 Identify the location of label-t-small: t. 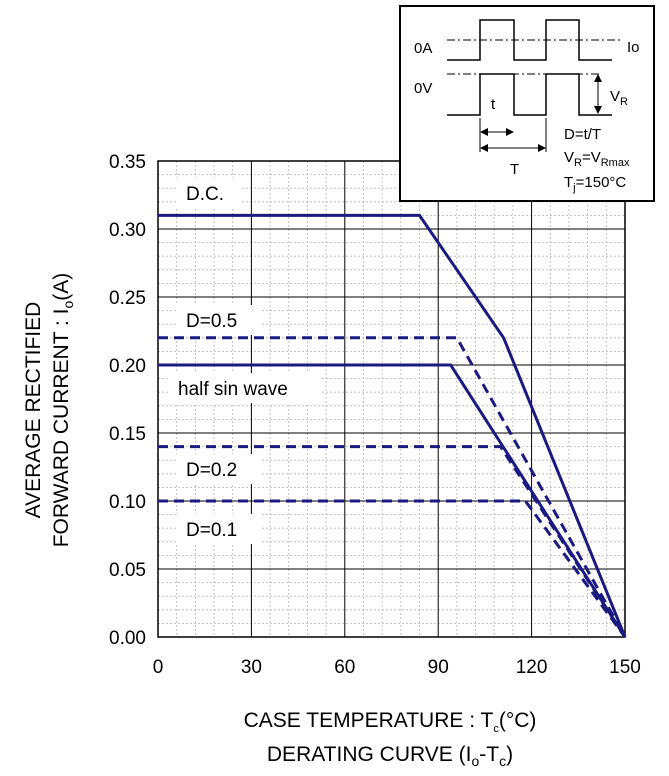
(493, 104).